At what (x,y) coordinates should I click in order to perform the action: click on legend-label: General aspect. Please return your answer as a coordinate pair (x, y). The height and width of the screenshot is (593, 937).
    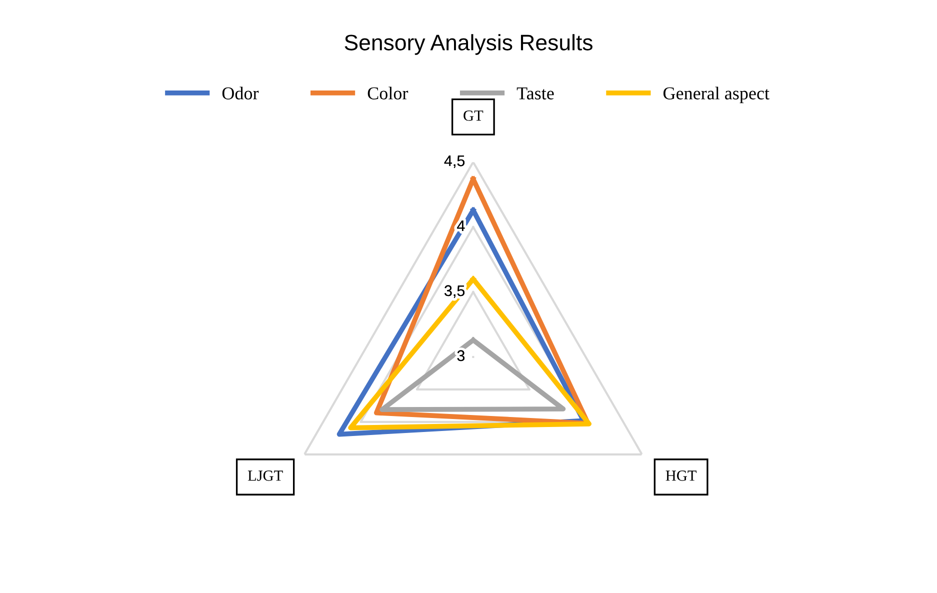
    Looking at the image, I should click on (716, 95).